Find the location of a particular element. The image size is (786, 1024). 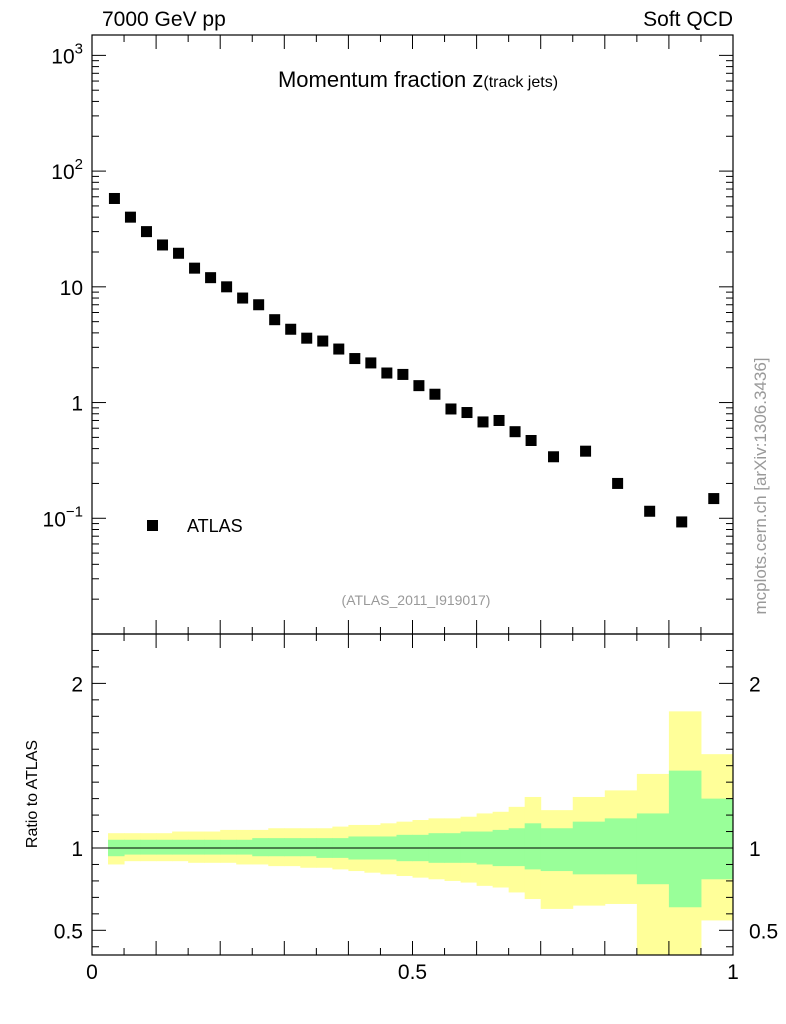

y-tick-label-ratio: 1 is located at coordinates (77, 849).